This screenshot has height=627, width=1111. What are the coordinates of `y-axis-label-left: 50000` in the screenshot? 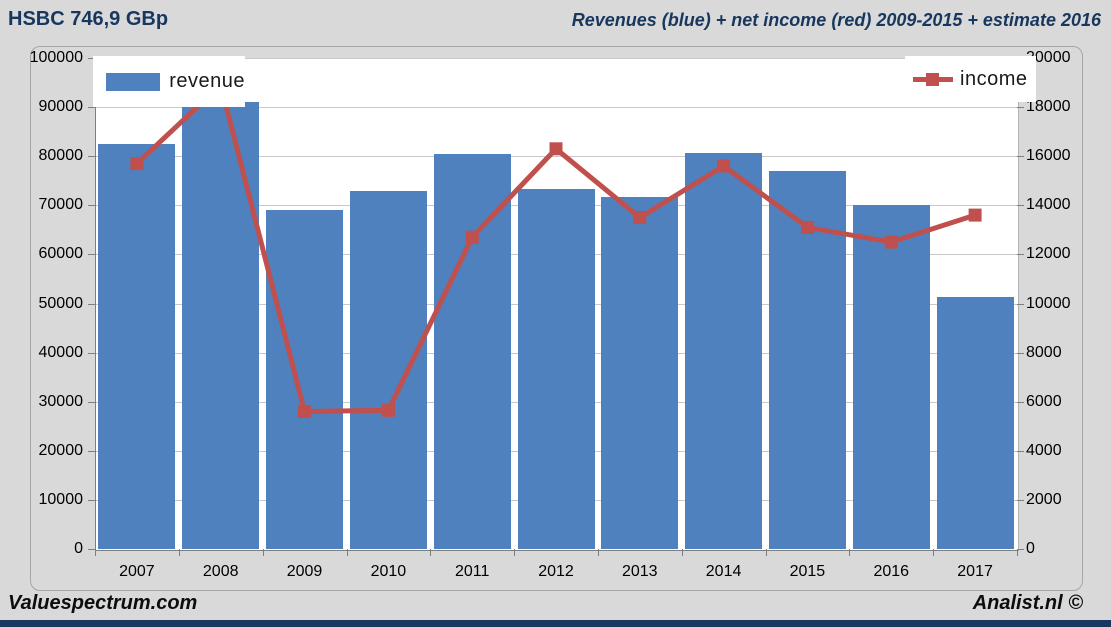 It's located at (61, 303).